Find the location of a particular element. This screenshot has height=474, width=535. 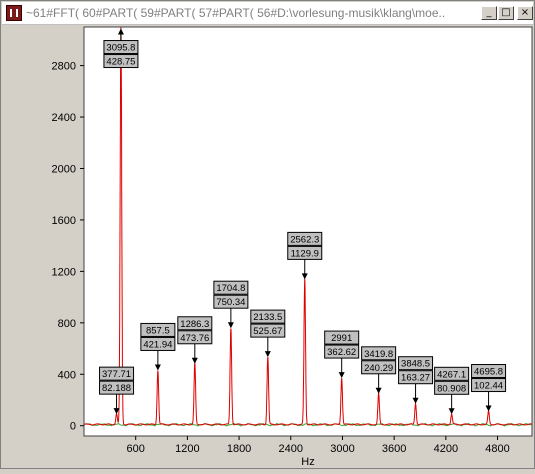

peak-label-freq: 3419.8 is located at coordinates (378, 354).